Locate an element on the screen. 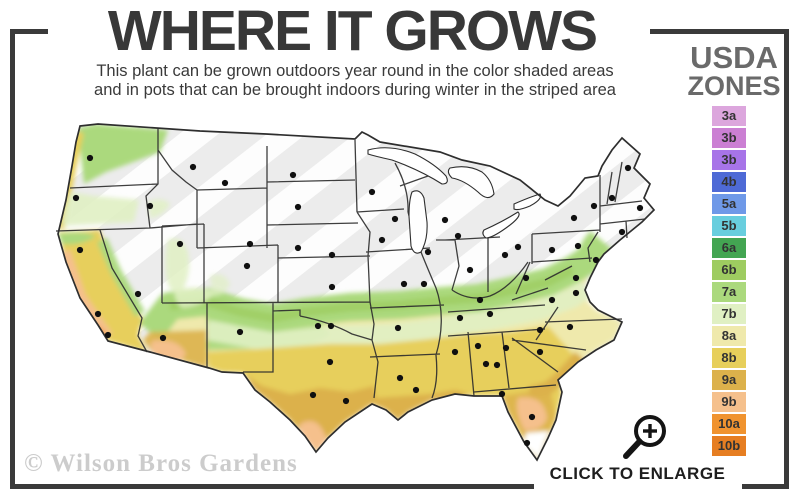 This screenshot has height=500, width=800. frame-left is located at coordinates (12, 259).